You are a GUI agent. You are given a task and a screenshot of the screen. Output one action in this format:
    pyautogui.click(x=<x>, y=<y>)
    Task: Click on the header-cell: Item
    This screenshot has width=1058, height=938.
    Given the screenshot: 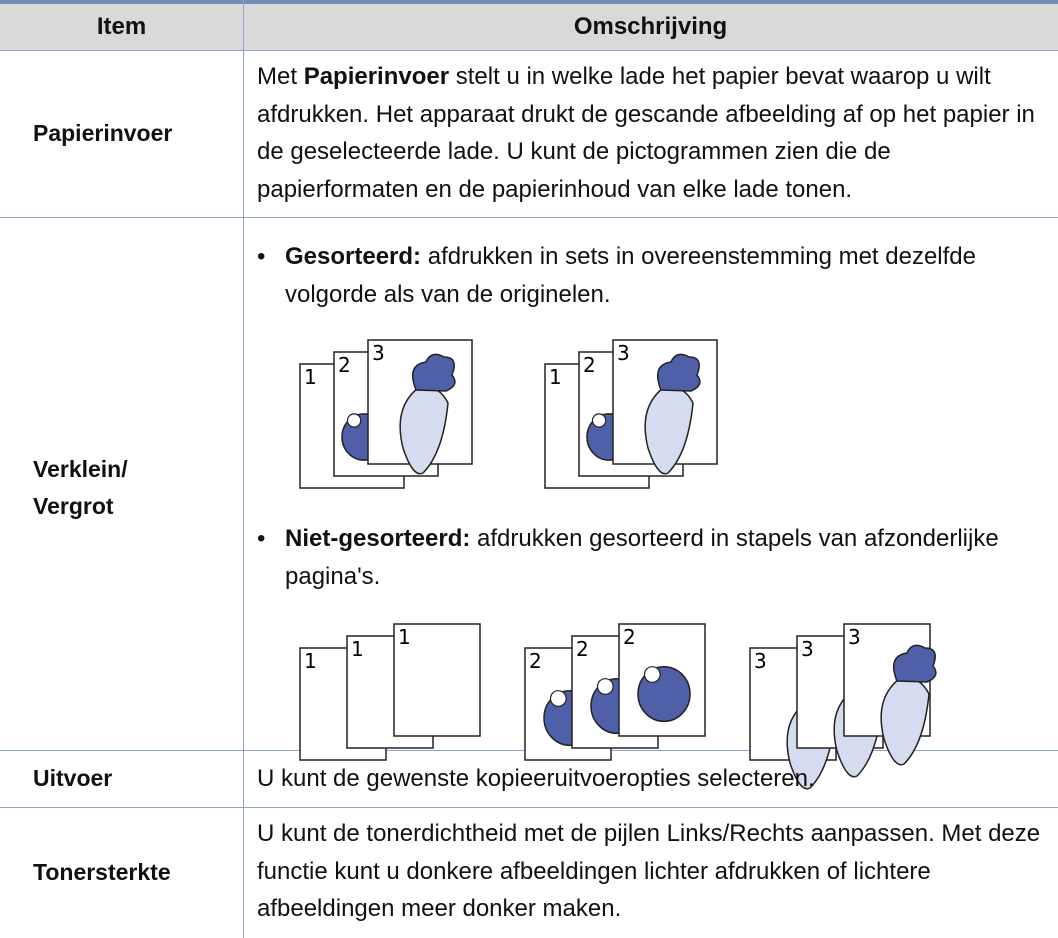 What is the action you would take?
    pyautogui.click(x=121, y=26)
    